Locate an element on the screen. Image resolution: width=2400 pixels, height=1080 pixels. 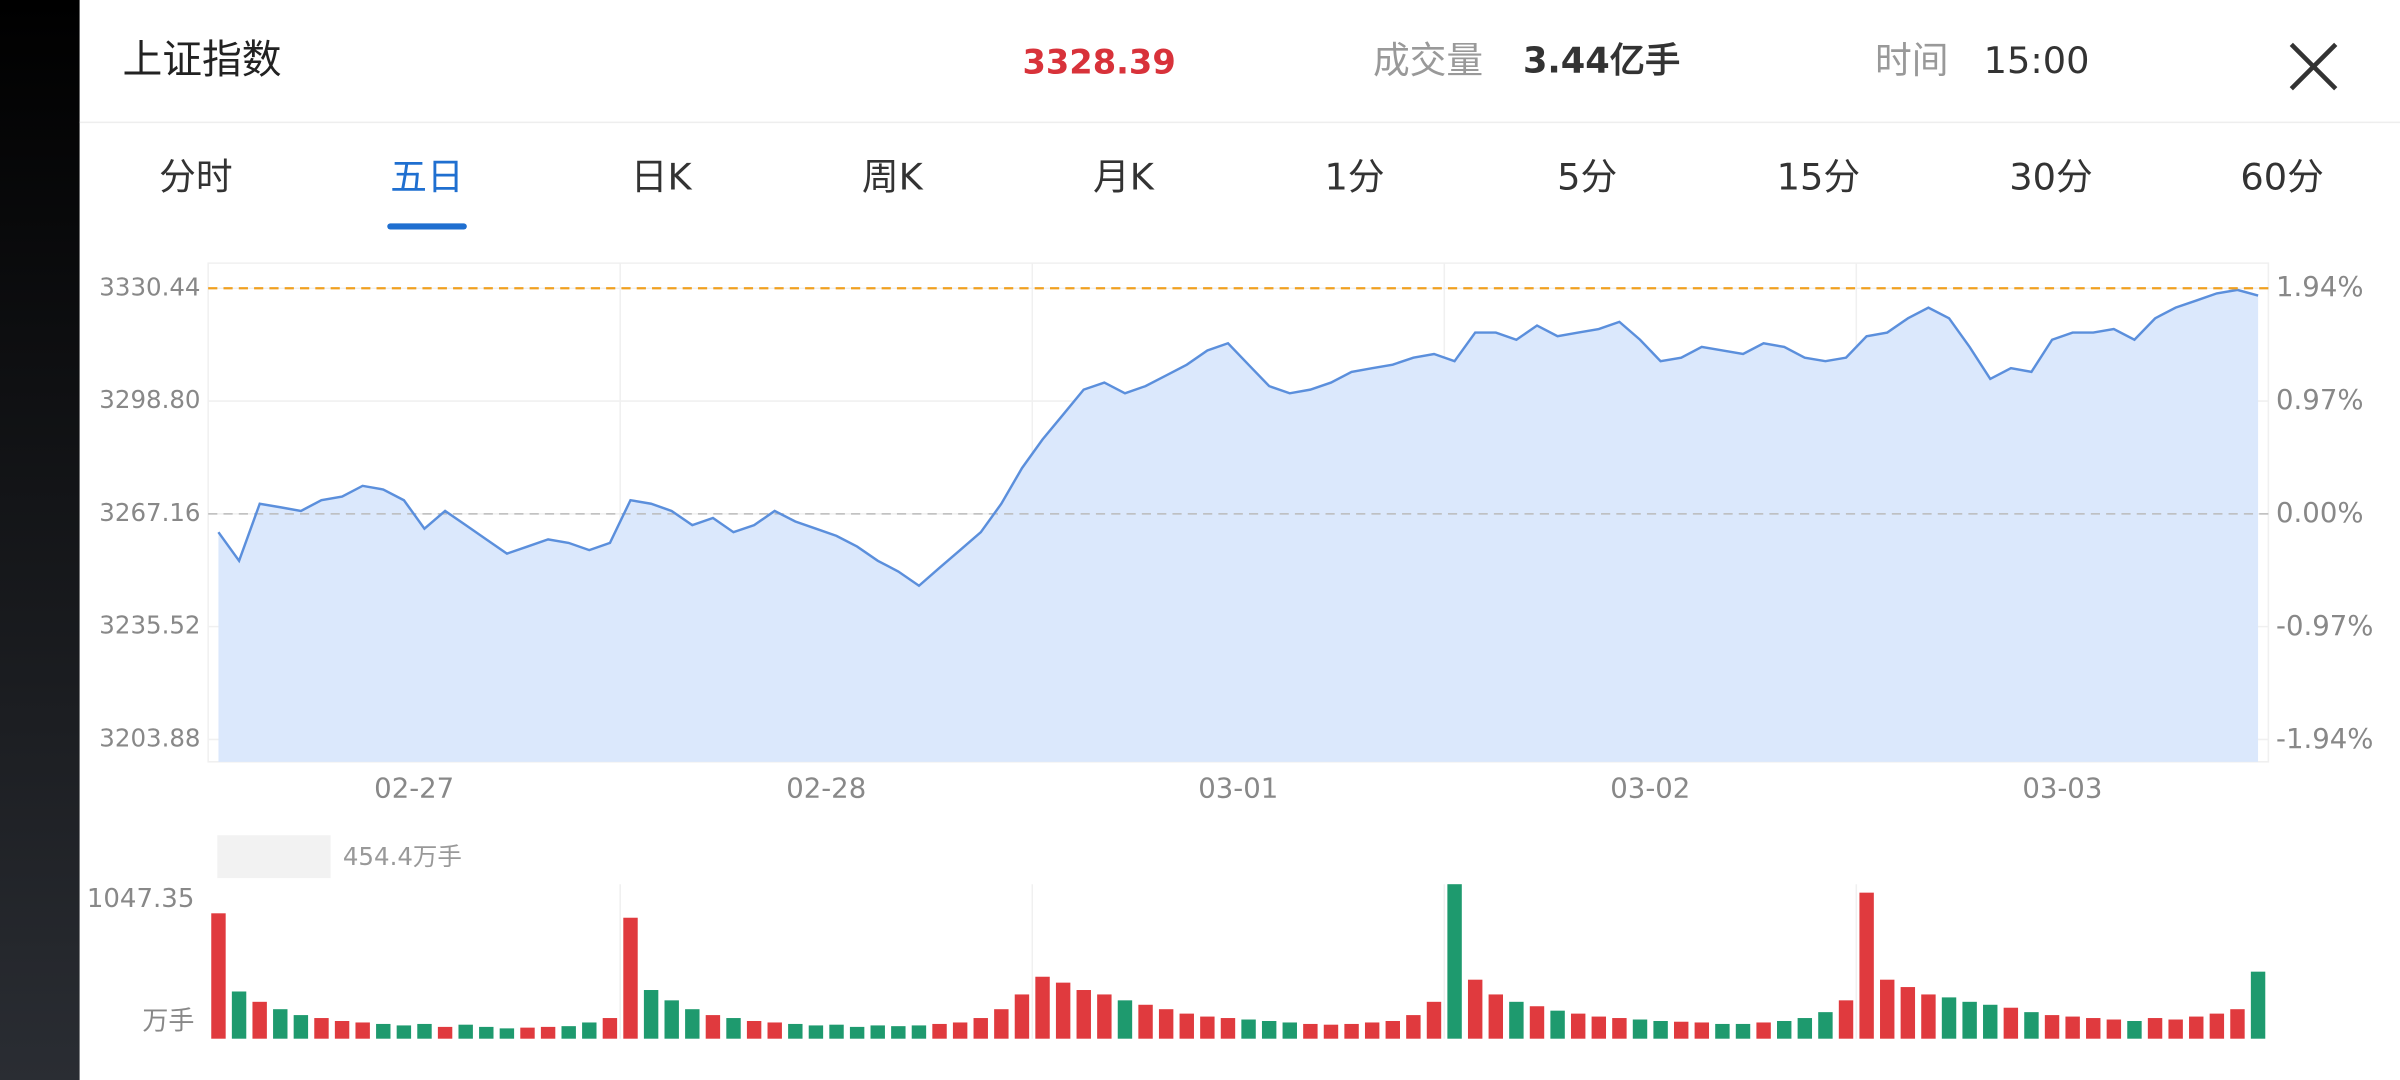
tab: 30分 is located at coordinates (2050, 176).